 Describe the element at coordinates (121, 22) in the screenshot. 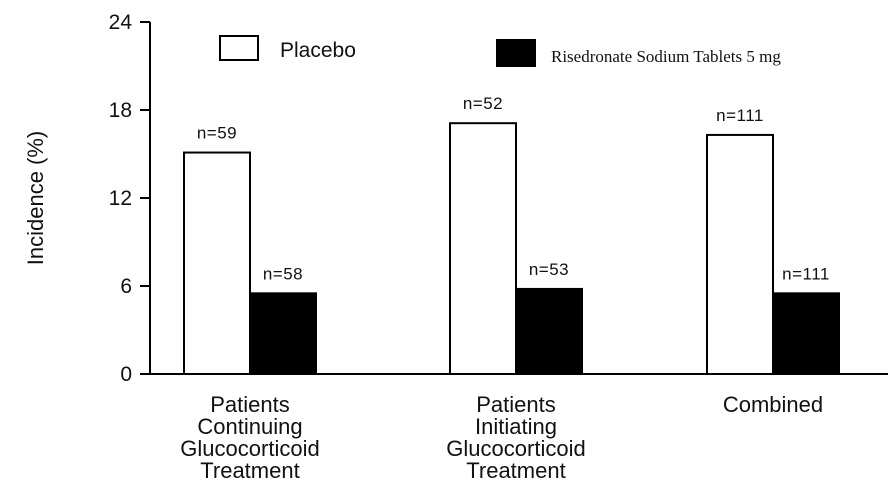

I see `y-tick-label: 24` at that location.